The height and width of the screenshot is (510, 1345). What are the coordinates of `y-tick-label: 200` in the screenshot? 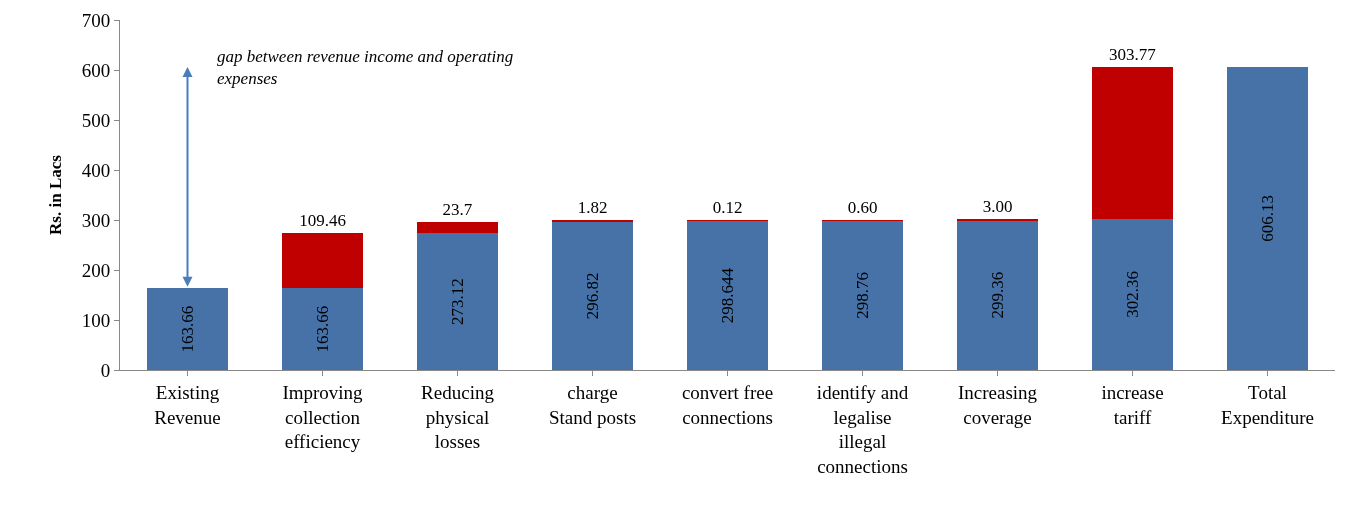 It's located at (96, 270).